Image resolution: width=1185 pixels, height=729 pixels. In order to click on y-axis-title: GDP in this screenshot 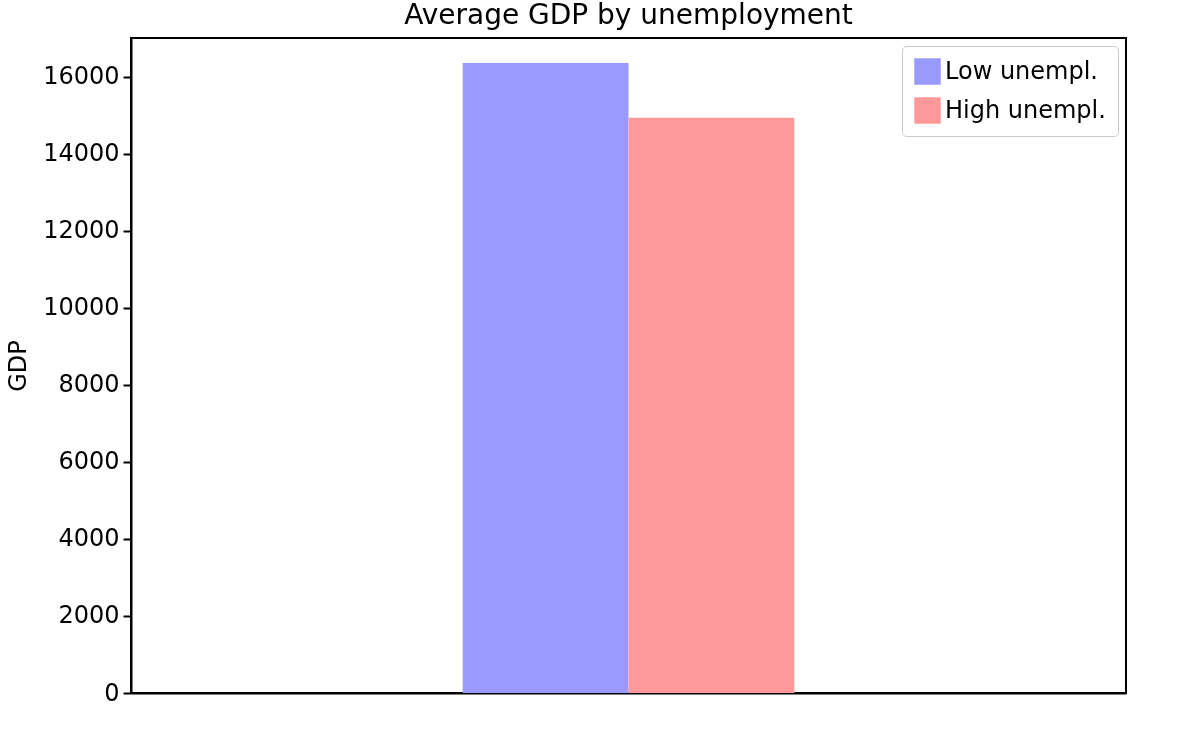, I will do `click(18, 366)`.